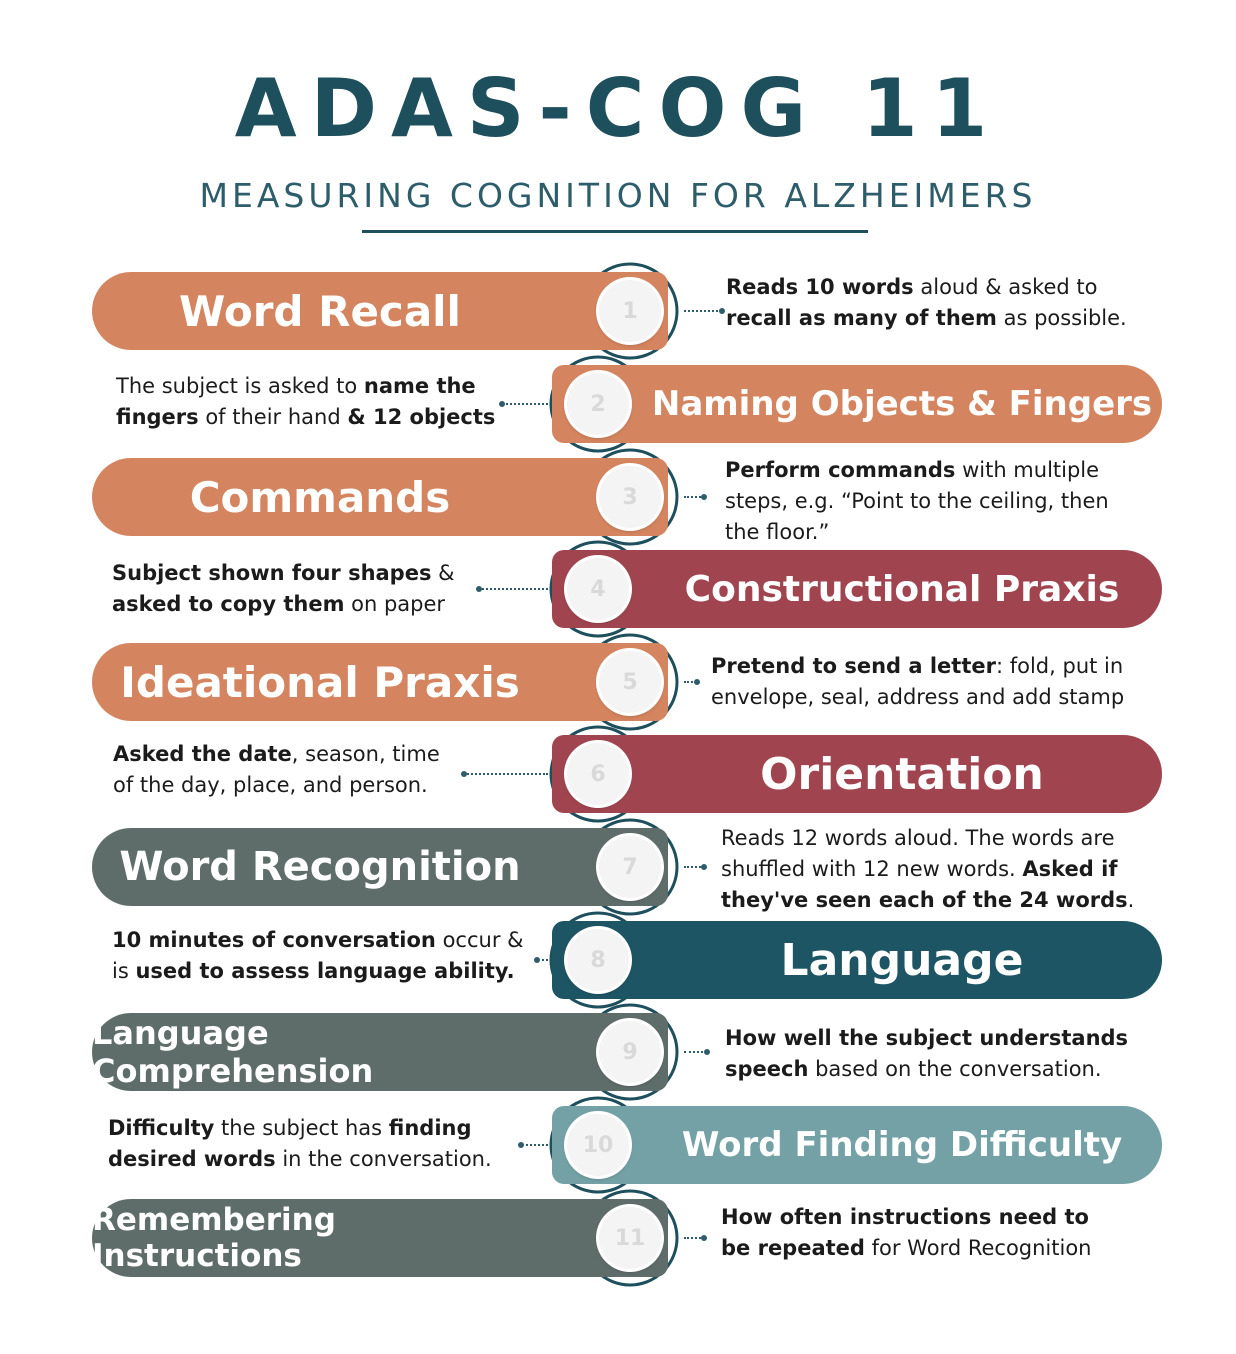 The width and height of the screenshot is (1236, 1354). Describe the element at coordinates (598, 1145) in the screenshot. I see `step-number: 10` at that location.